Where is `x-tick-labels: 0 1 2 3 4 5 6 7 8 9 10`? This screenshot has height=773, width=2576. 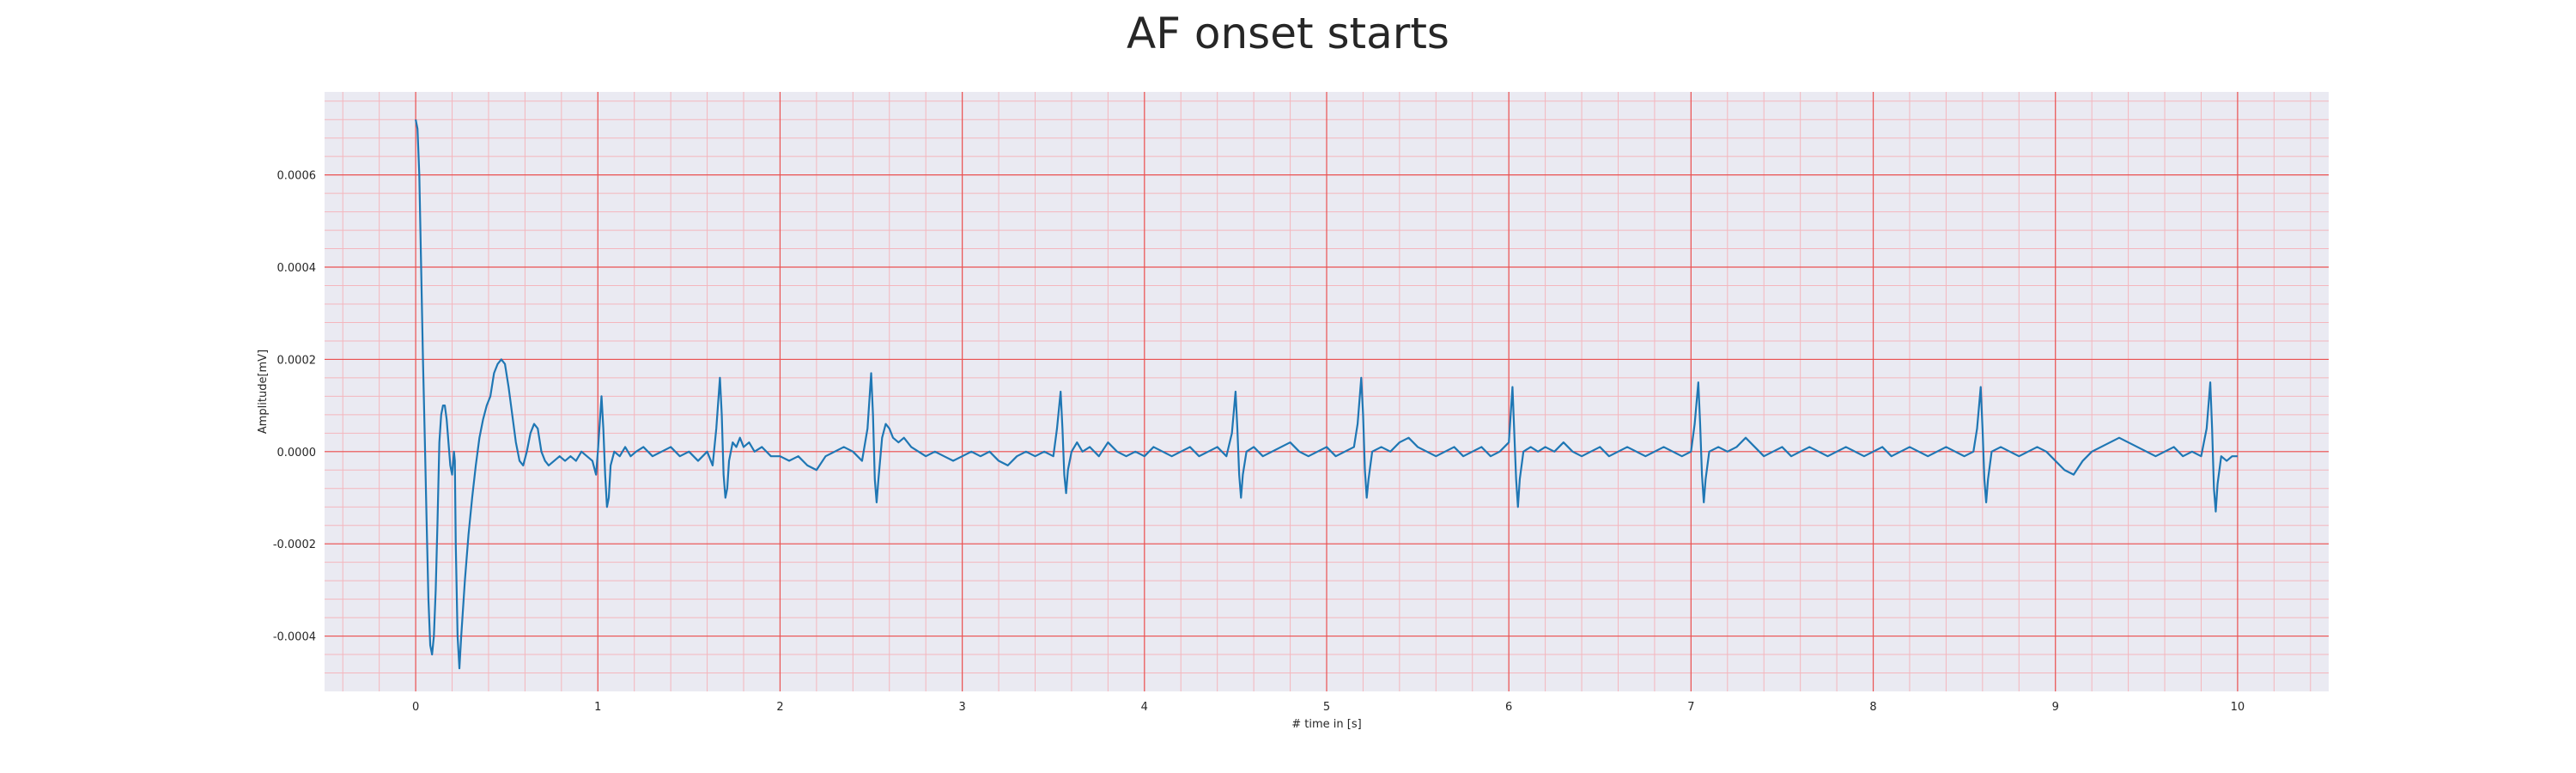 x-tick-labels: 0 1 2 3 4 5 6 7 8 9 10 is located at coordinates (1328, 707).